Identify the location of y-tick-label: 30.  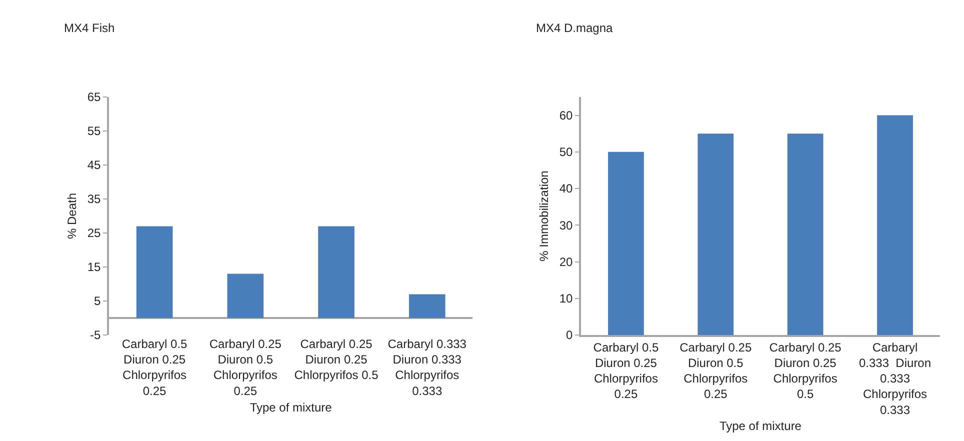
(566, 225).